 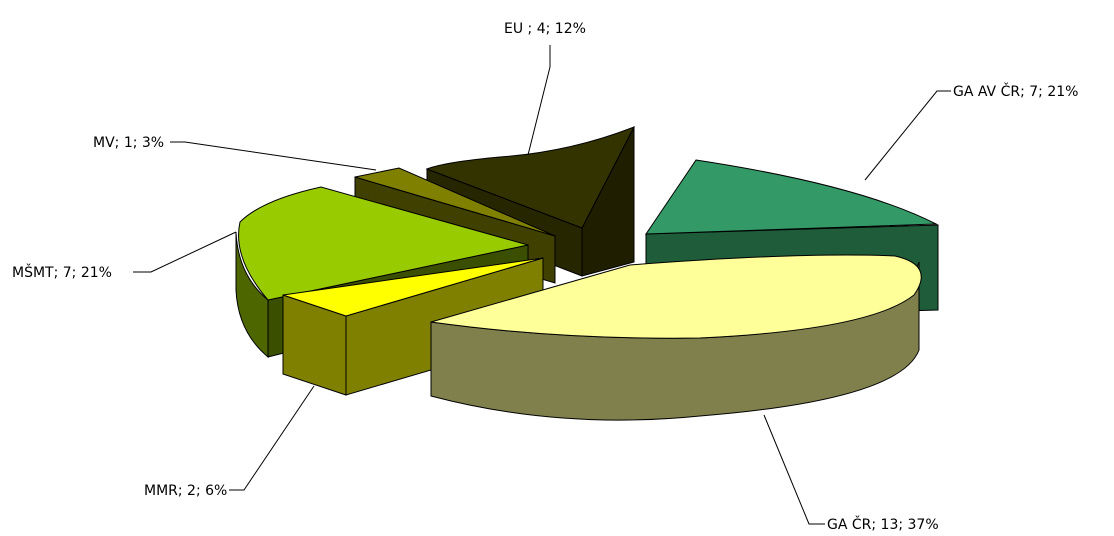 I want to click on leader-mmr, so click(x=272, y=438).